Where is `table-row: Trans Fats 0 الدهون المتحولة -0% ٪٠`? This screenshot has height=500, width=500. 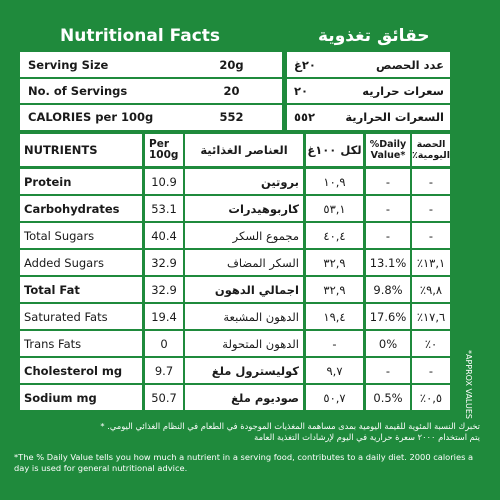 table-row: Trans Fats 0 الدهون المتحولة -0% ٪٠ is located at coordinates (235, 343).